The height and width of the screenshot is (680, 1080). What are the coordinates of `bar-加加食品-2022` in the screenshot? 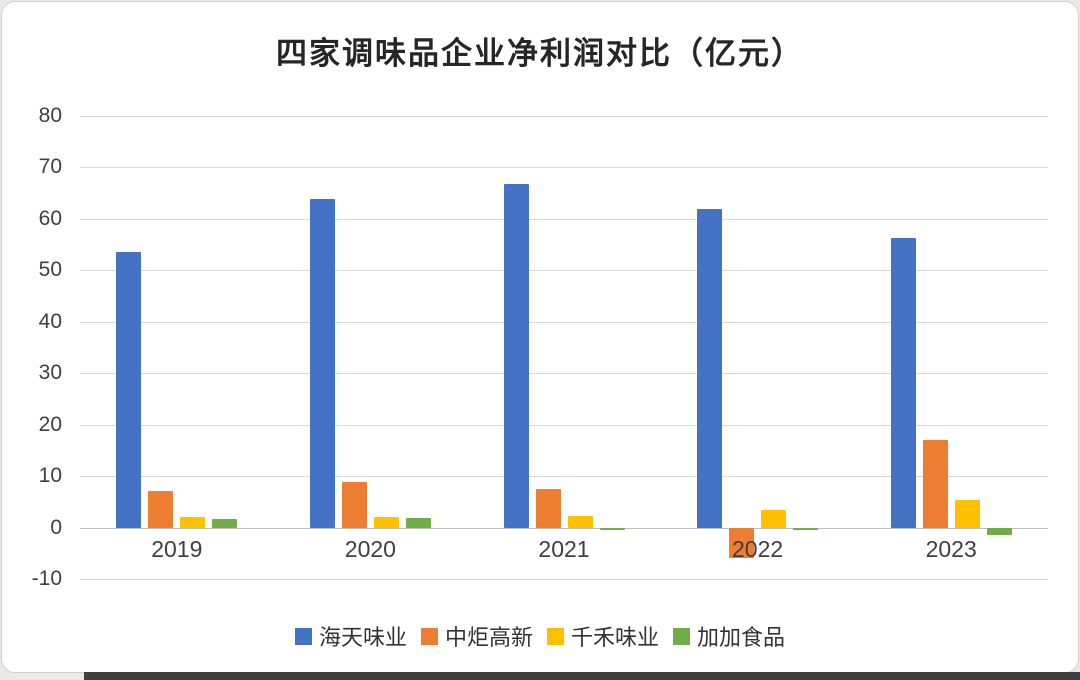 It's located at (806, 528).